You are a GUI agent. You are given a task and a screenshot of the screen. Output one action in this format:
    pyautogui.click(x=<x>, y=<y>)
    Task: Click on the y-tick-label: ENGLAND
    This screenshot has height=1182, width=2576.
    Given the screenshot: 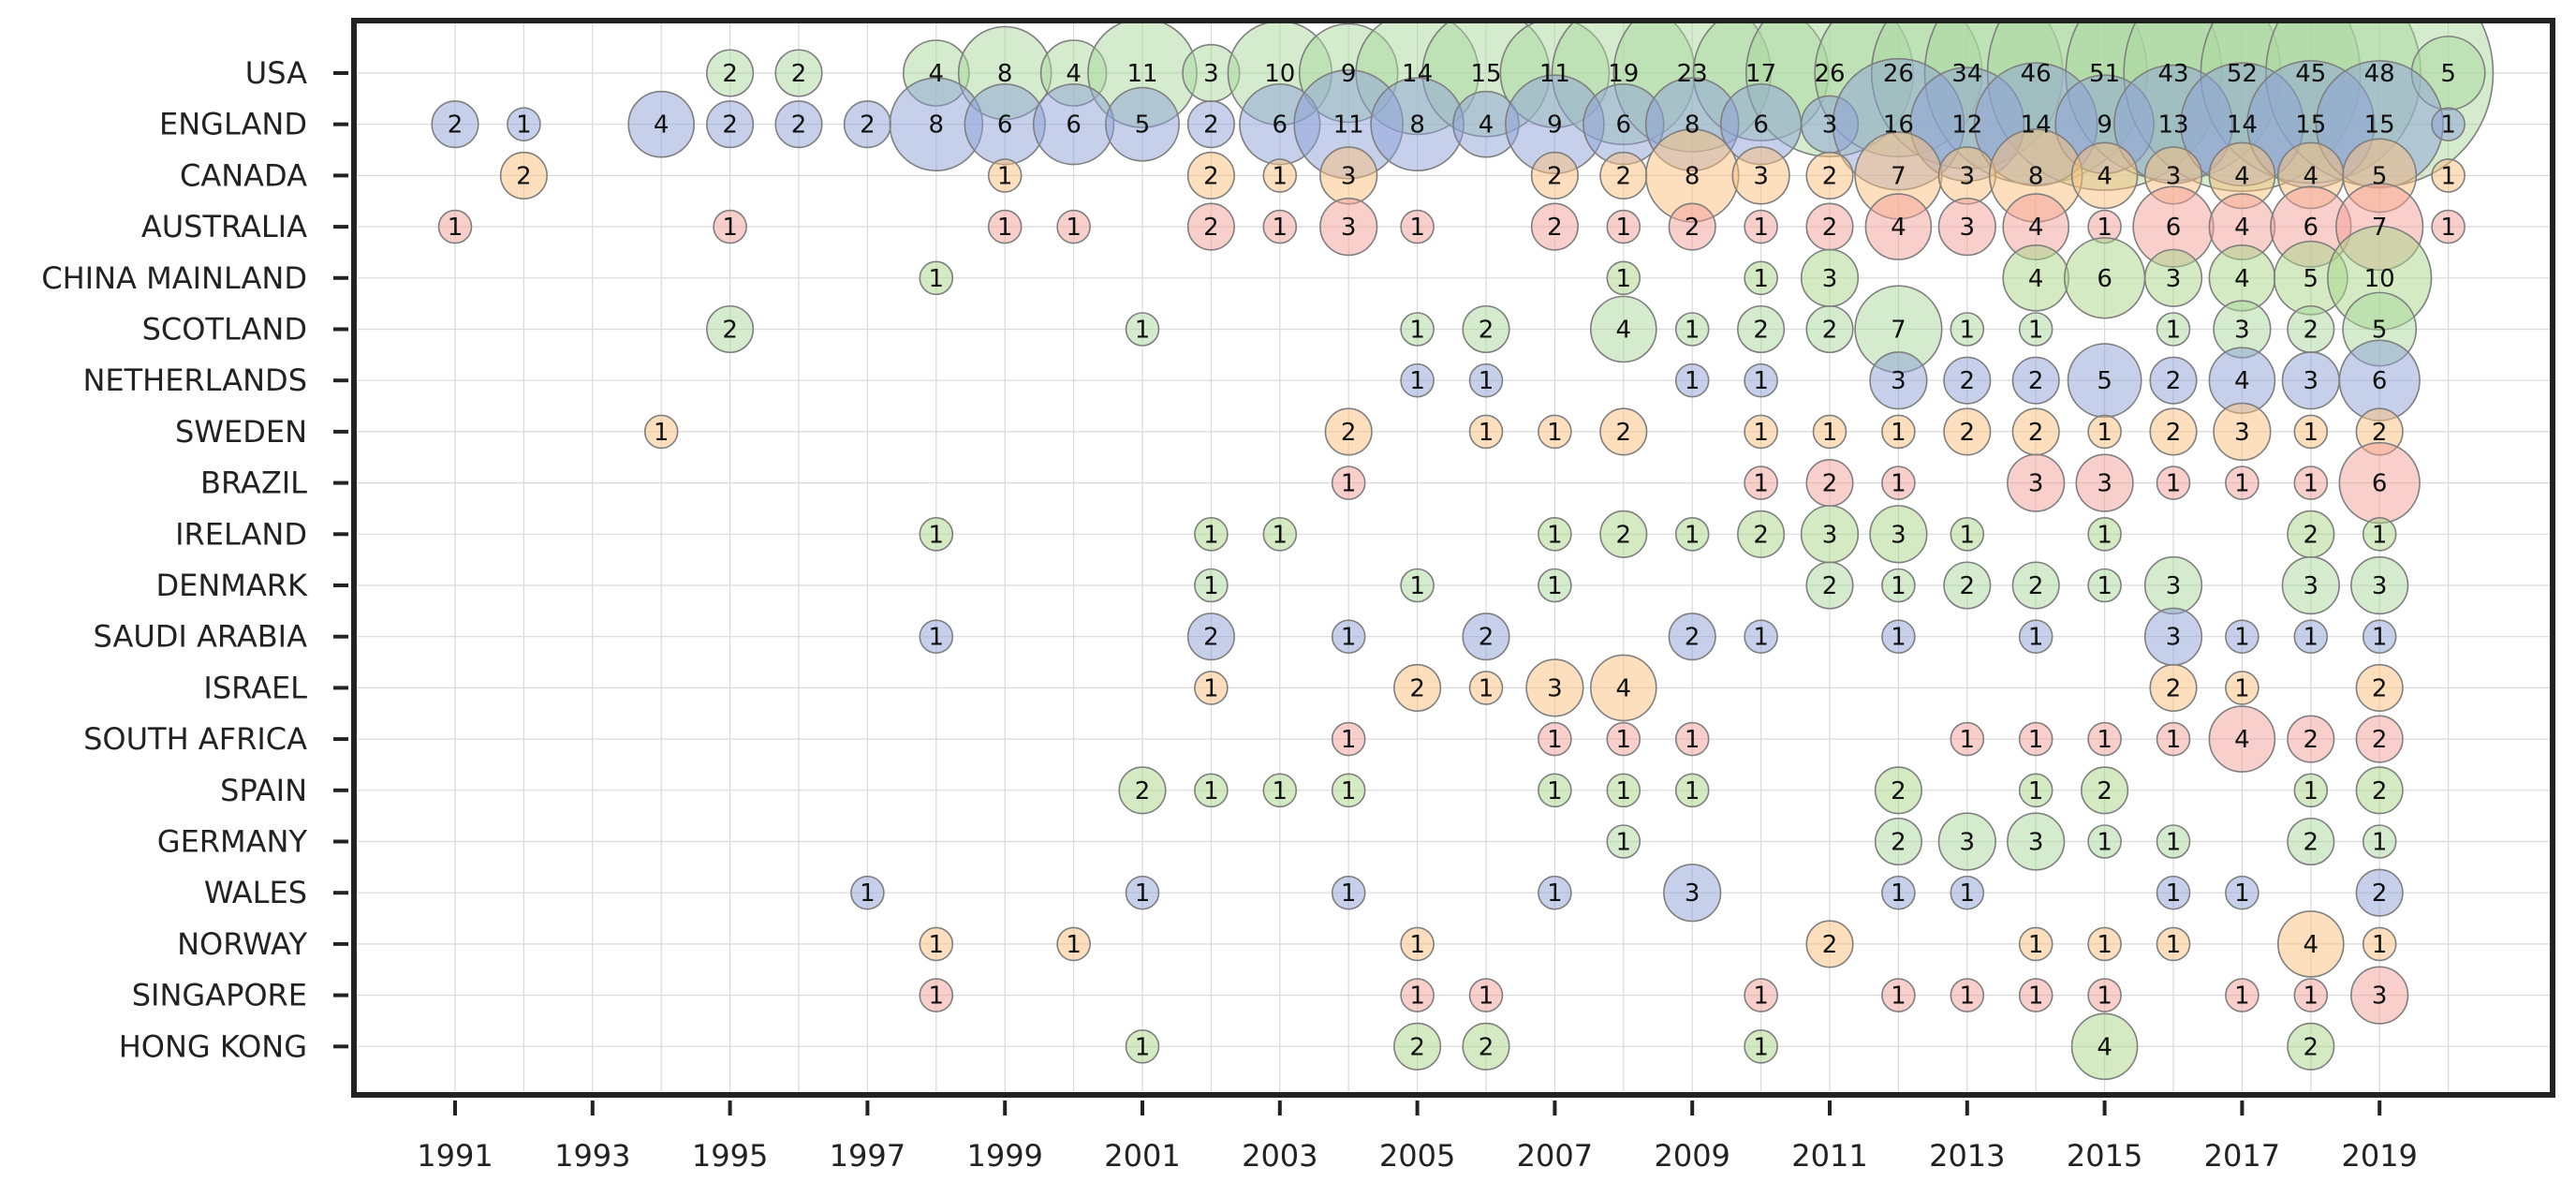 What is the action you would take?
    pyautogui.click(x=233, y=124)
    